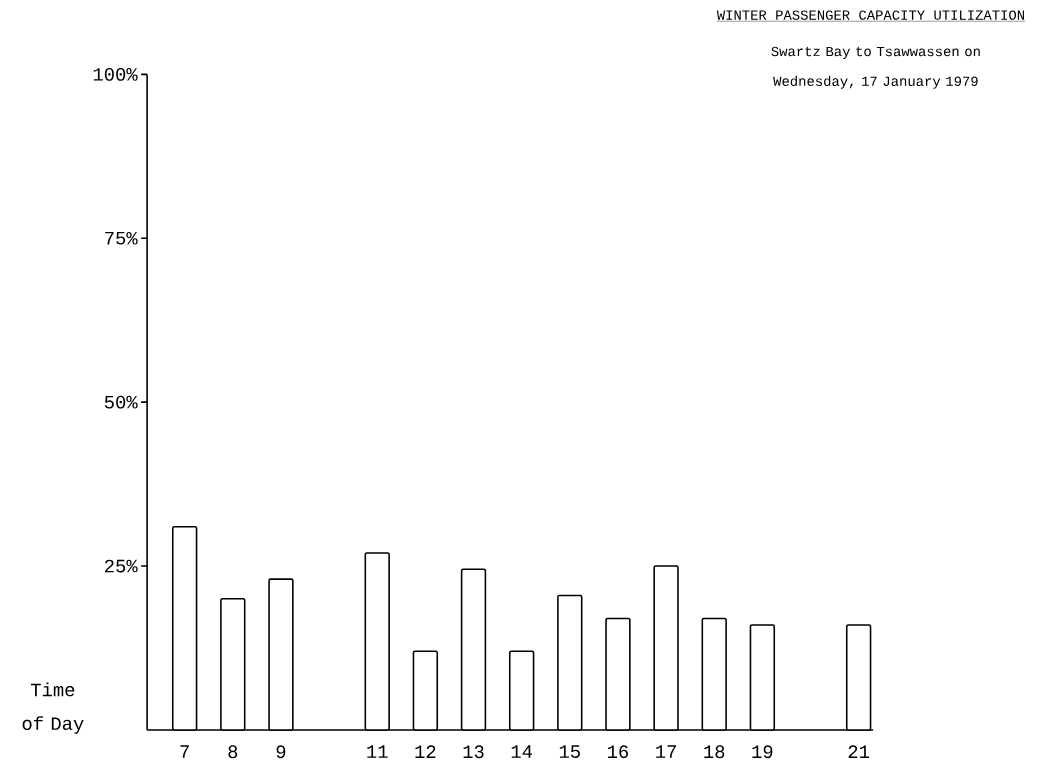  What do you see at coordinates (53, 708) in the screenshot?
I see `x-axis-title: Time of Day` at bounding box center [53, 708].